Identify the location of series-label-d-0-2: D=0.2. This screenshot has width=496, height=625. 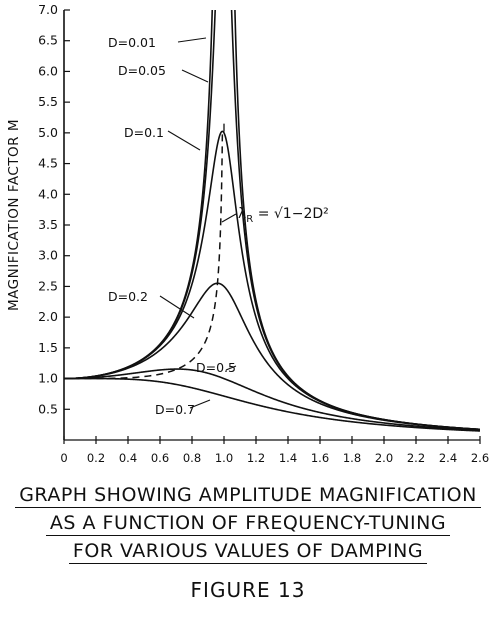
(128, 296).